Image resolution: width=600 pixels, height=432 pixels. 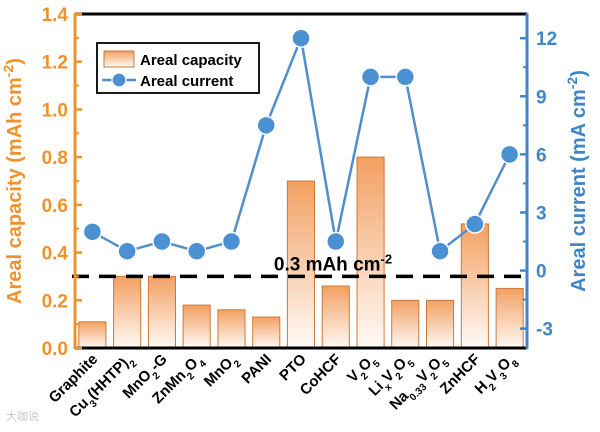 What do you see at coordinates (55, 15) in the screenshot?
I see `left-tick-label: 1.4` at bounding box center [55, 15].